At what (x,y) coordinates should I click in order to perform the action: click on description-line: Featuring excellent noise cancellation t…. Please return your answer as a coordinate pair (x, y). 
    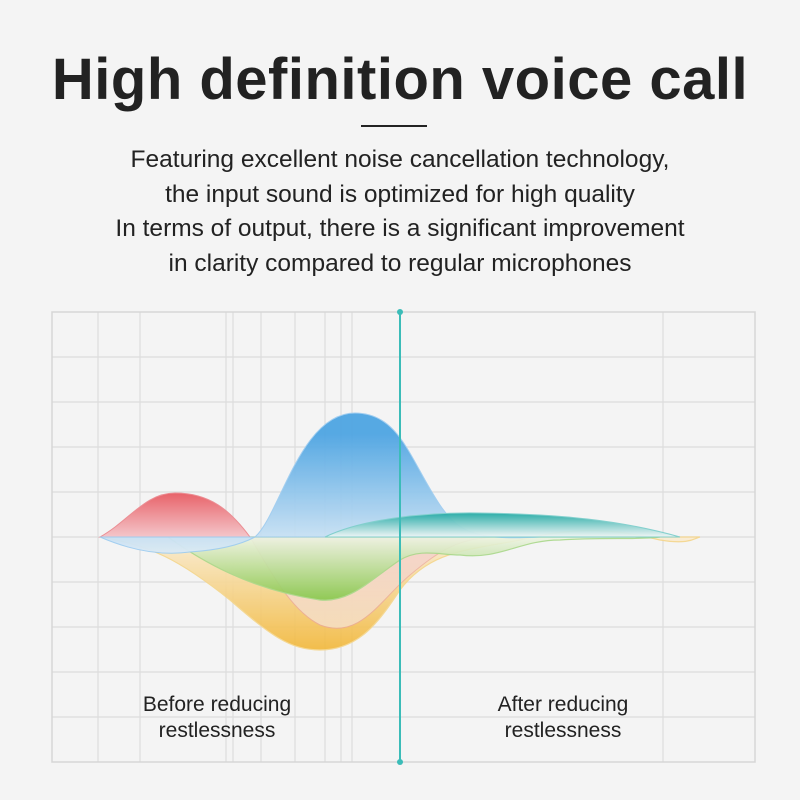
    Looking at the image, I should click on (400, 159).